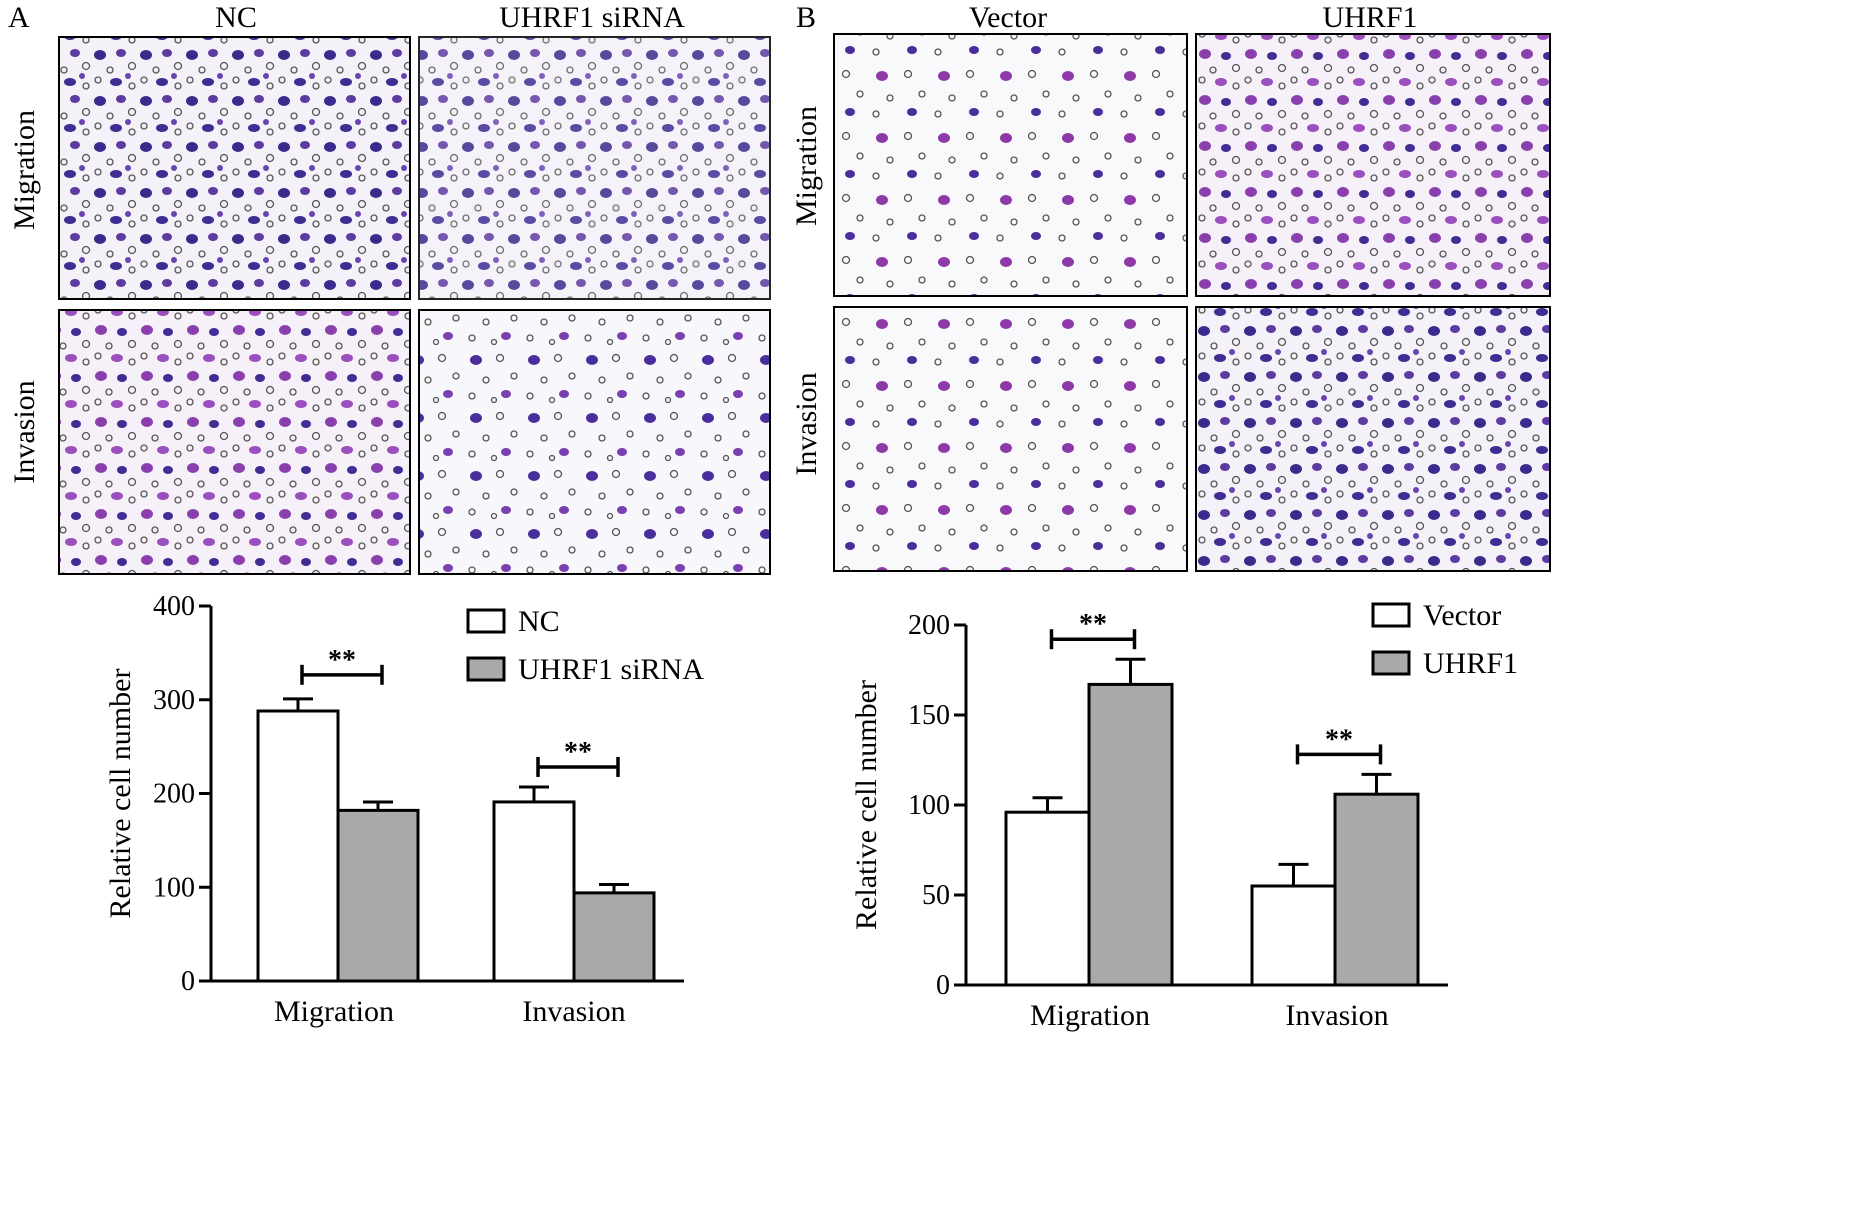 The width and height of the screenshot is (1856, 1221). I want to click on panel-b-col1-title: Vector, so click(1008, 17).